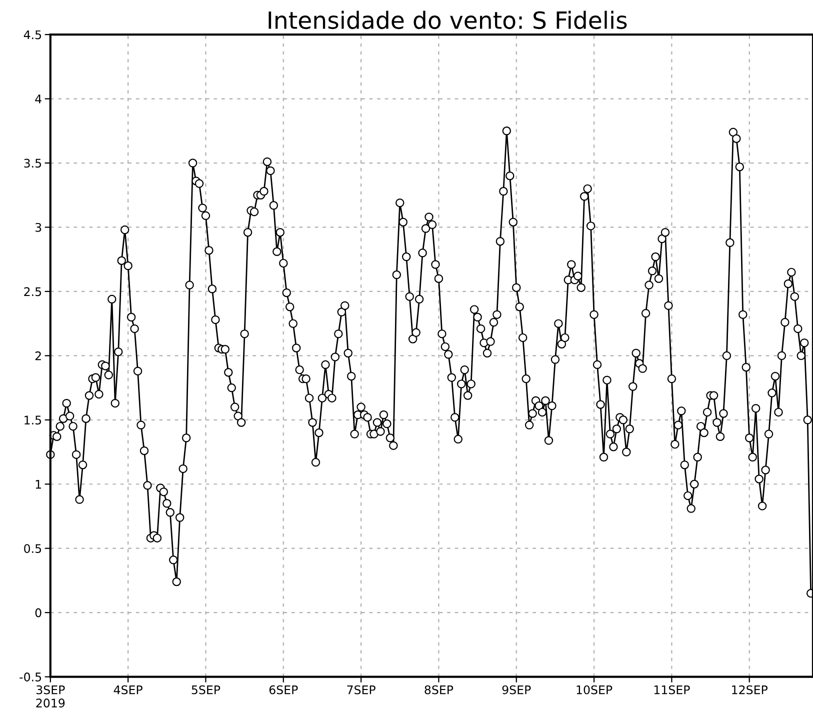  What do you see at coordinates (361, 689) in the screenshot?
I see `x-tick-label: 7SEP` at bounding box center [361, 689].